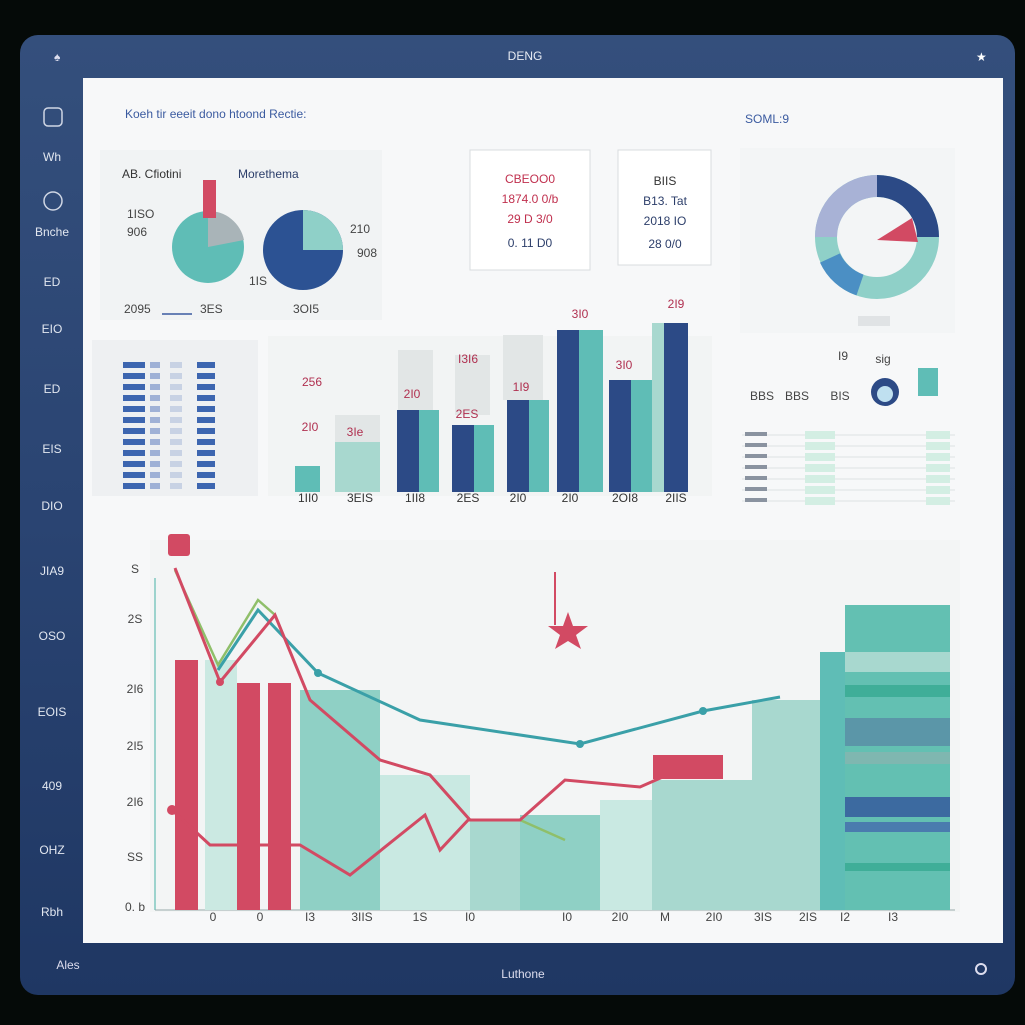 The image size is (1025, 1025). What do you see at coordinates (525, 56) in the screenshot?
I see `header-title: DENG` at bounding box center [525, 56].